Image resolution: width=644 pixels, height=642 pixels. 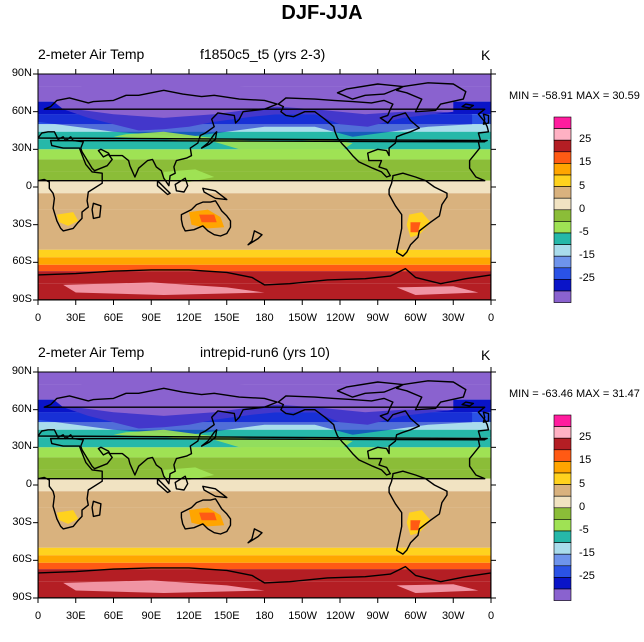 I want to click on x-tick-label: 150W, so click(x=302, y=616).